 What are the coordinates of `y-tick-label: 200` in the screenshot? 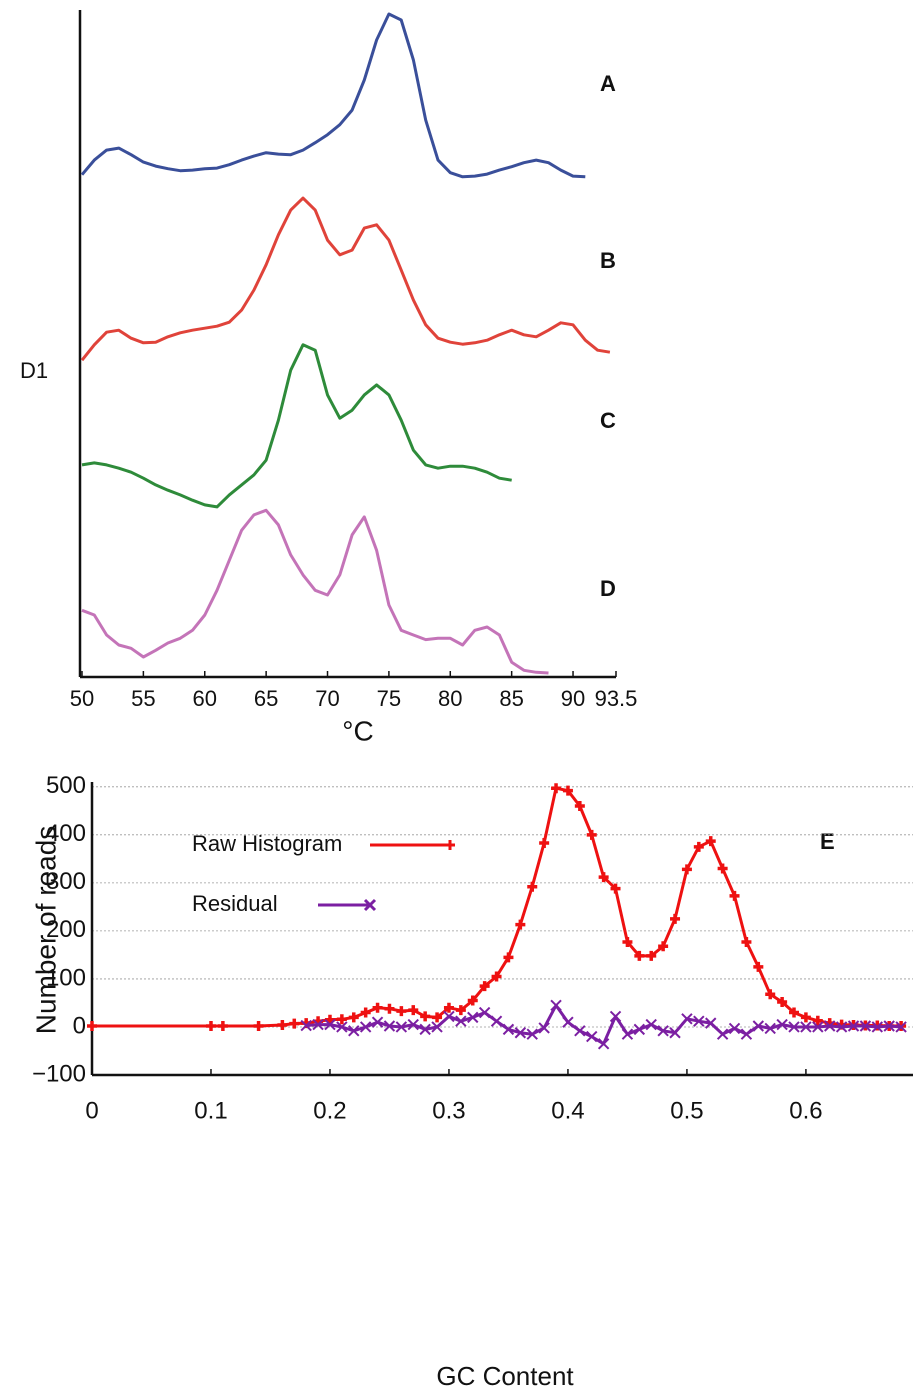 It's located at (66, 929).